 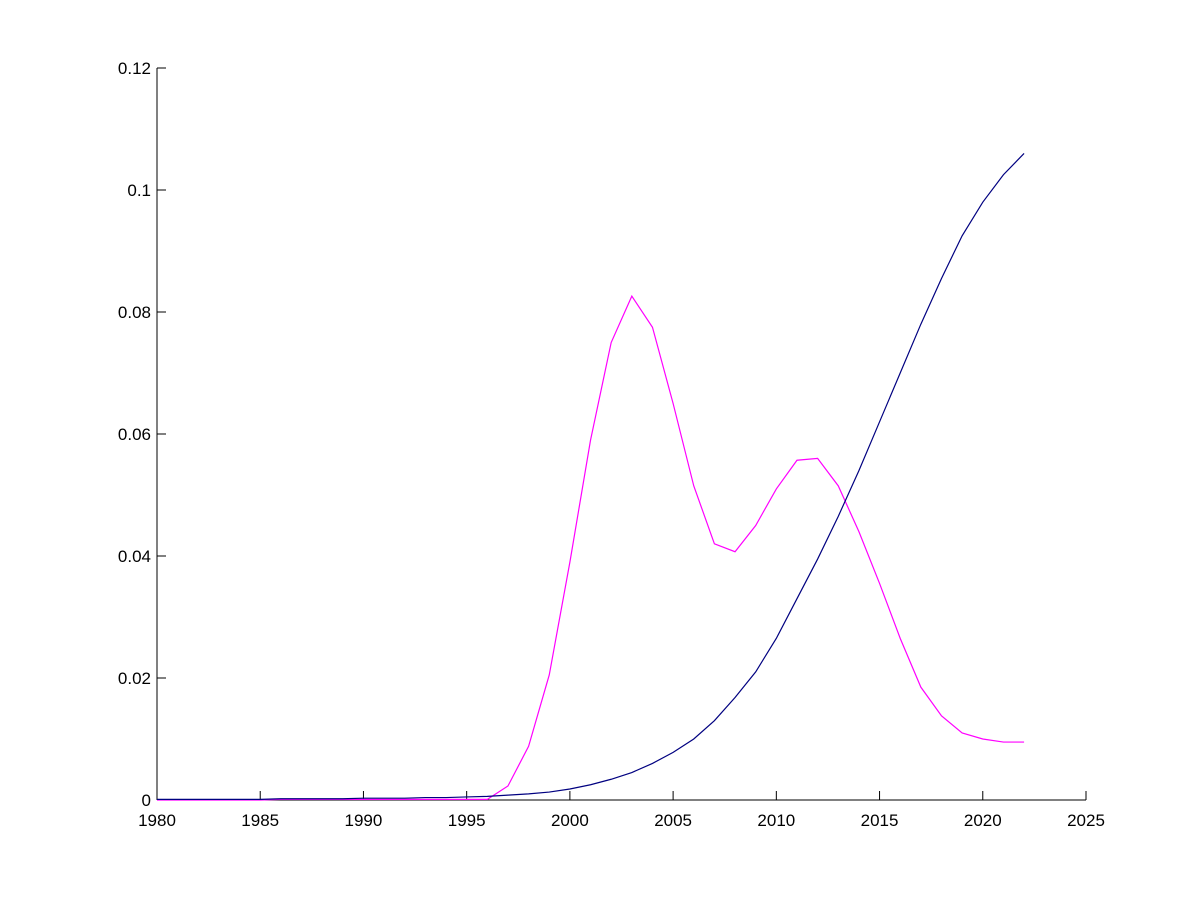 What do you see at coordinates (260, 820) in the screenshot?
I see `x-tick-label: 1985` at bounding box center [260, 820].